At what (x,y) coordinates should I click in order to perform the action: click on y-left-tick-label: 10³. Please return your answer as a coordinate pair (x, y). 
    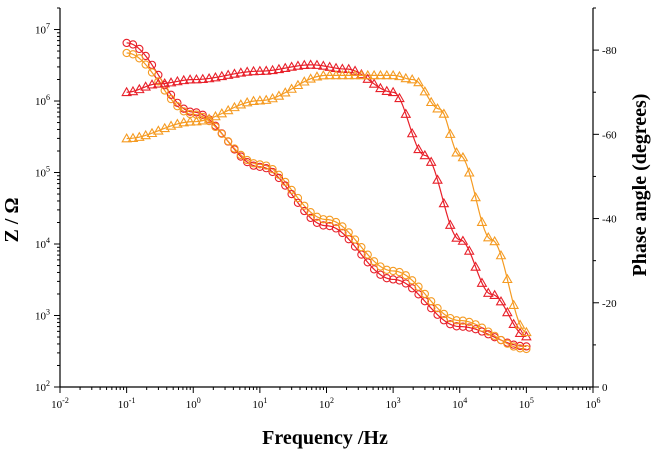
    Looking at the image, I should click on (42, 315).